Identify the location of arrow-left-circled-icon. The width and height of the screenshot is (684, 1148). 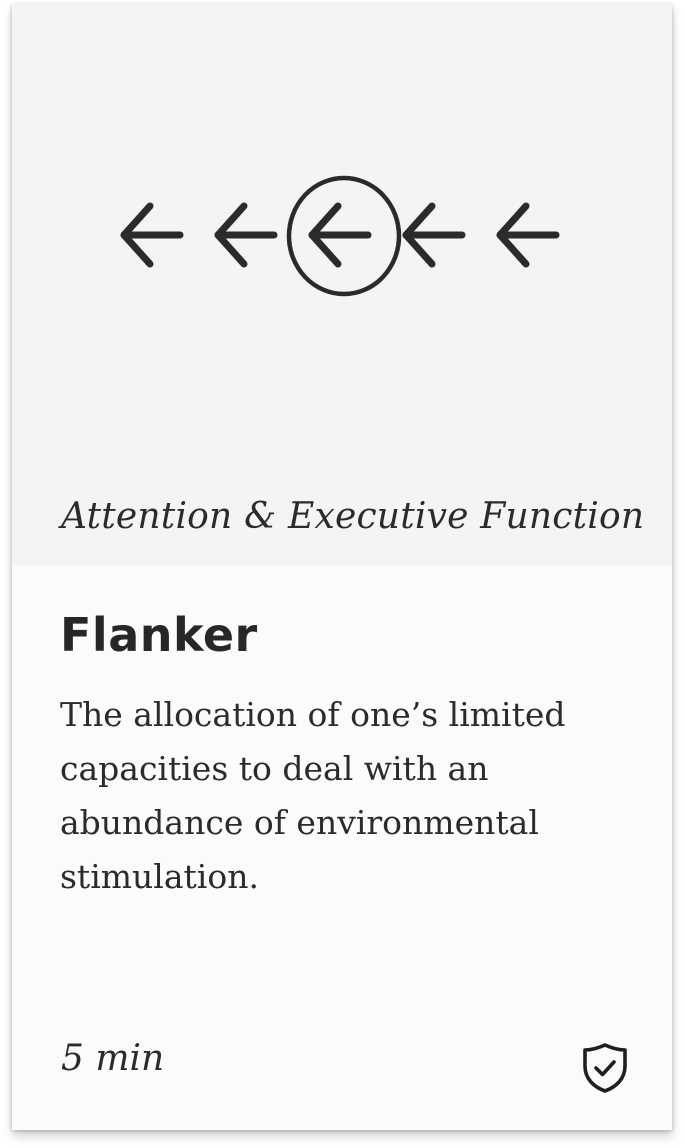
(344, 236).